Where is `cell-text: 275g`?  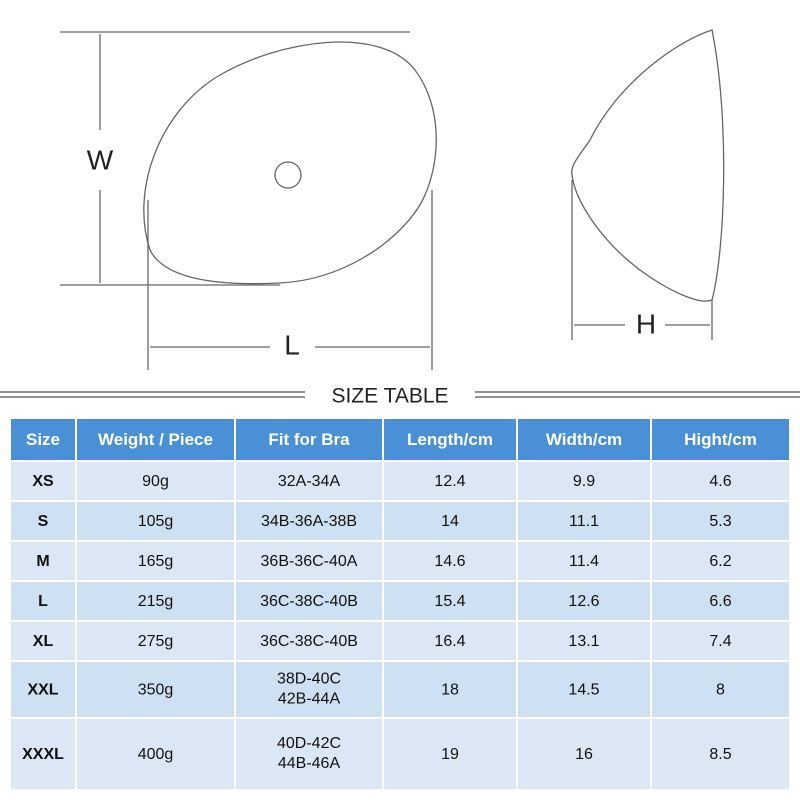
cell-text: 275g is located at coordinates (156, 641).